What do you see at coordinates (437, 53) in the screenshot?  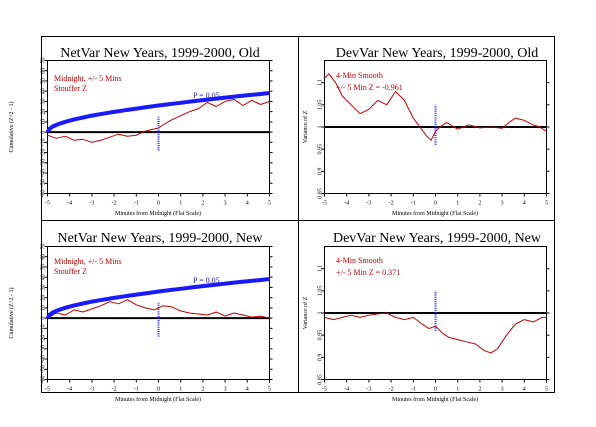 I see `chart-title: DevVar New Years, 1999-2000, Old` at bounding box center [437, 53].